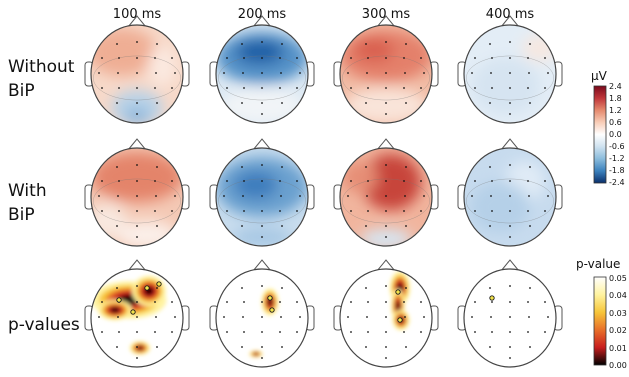 The image size is (629, 377). Describe the element at coordinates (510, 14) in the screenshot. I see `column-header-400ms: 400 ms` at that location.